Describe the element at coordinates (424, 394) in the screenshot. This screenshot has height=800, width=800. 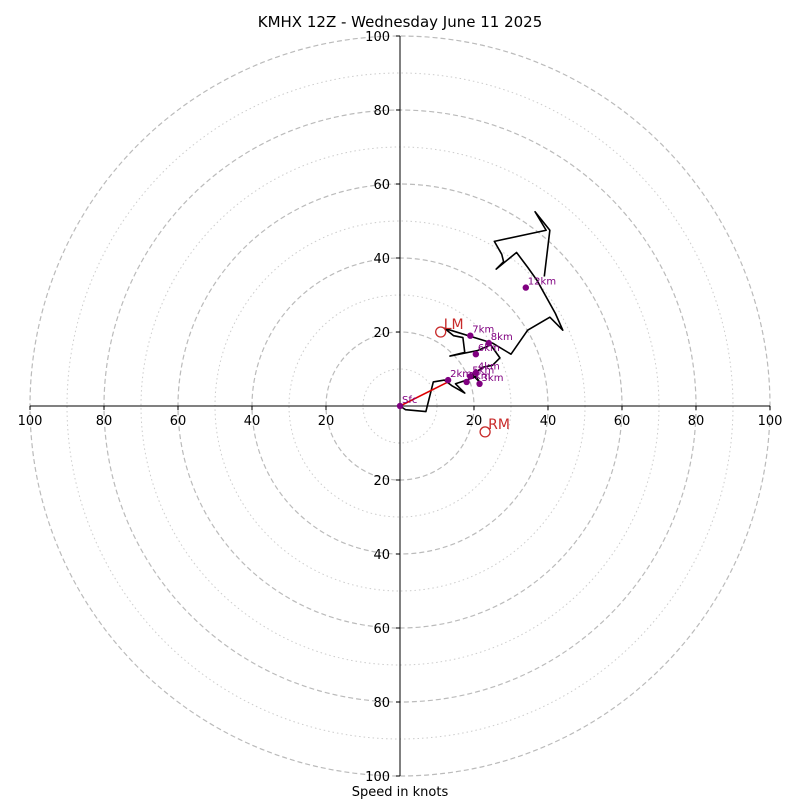
I see `shear-vector-line` at that location.